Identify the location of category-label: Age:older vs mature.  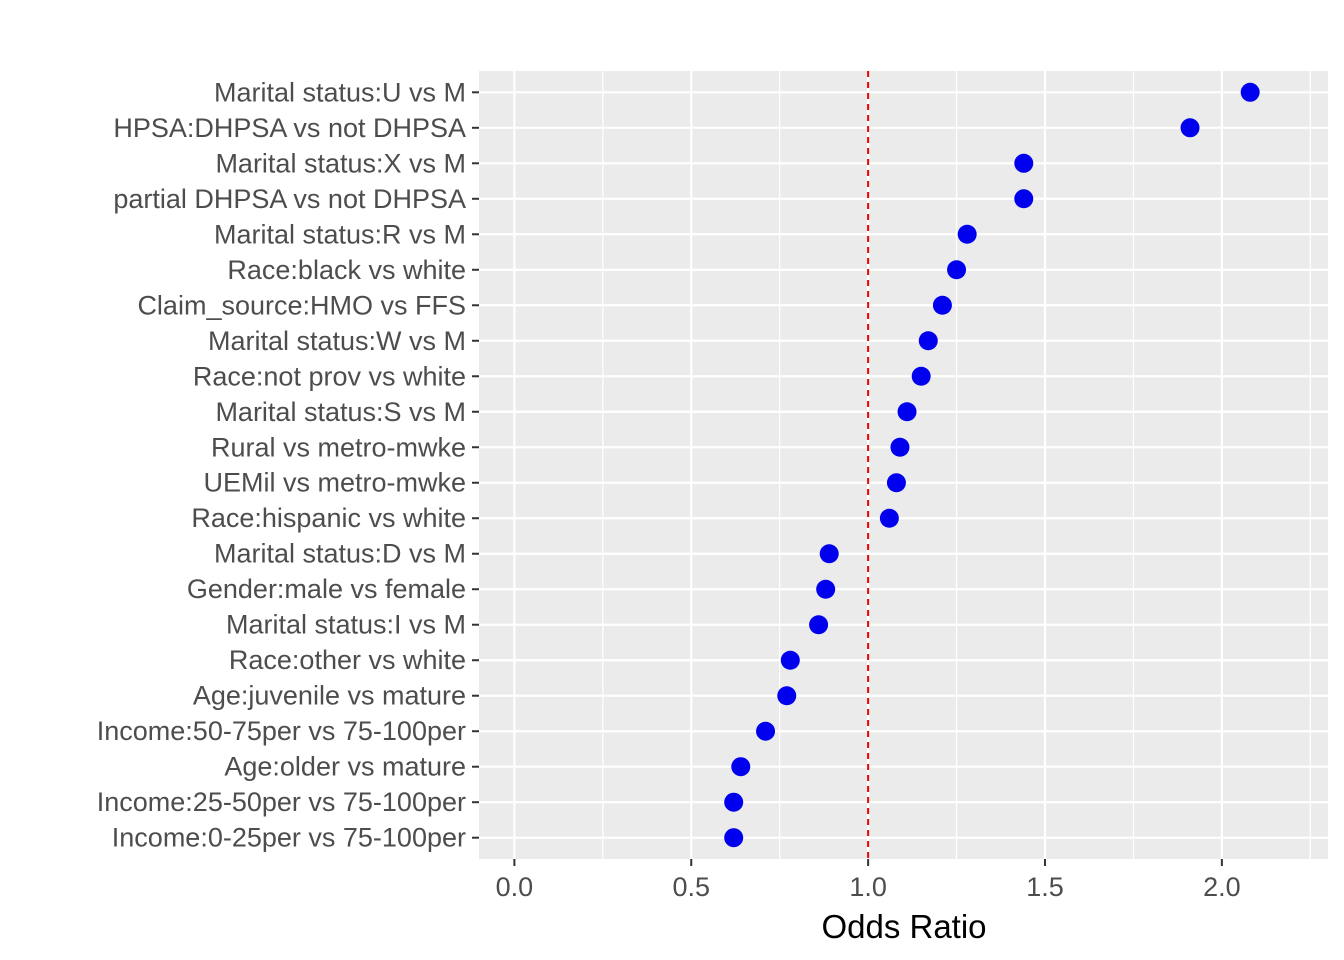
(345, 767).